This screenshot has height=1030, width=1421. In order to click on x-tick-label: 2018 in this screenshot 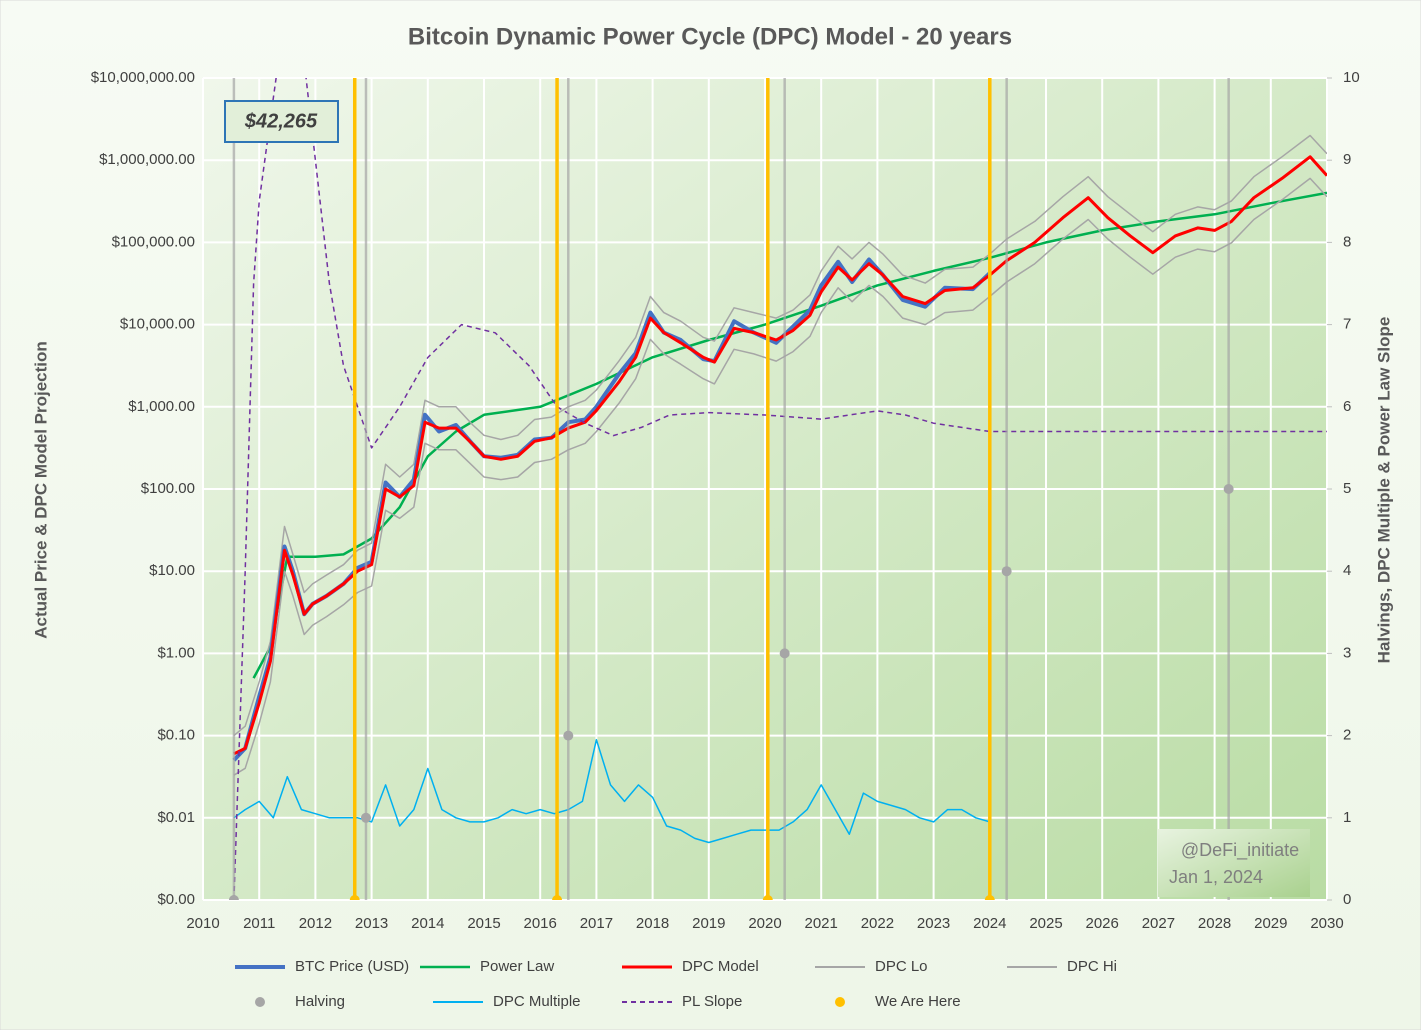, I will do `click(652, 923)`.